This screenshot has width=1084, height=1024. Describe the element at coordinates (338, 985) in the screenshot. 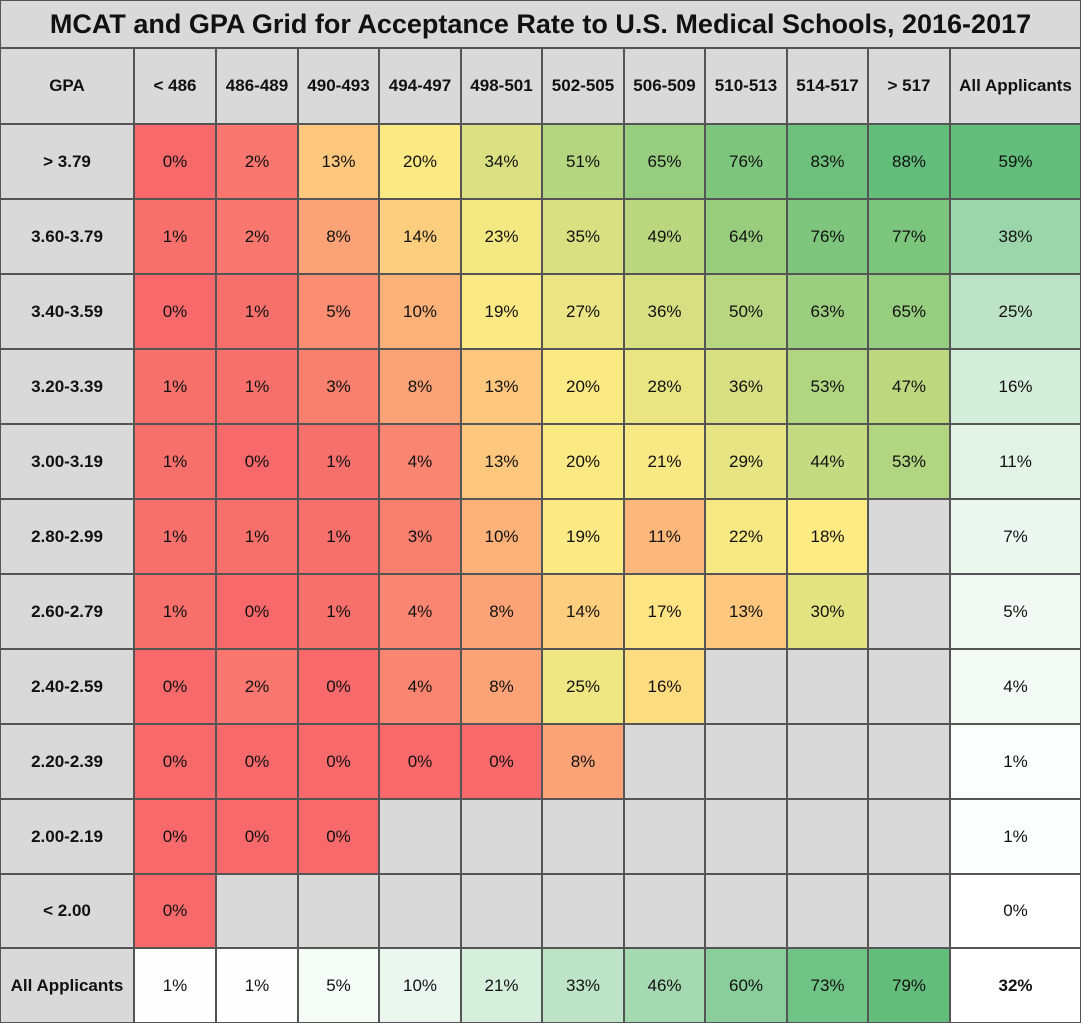

I see `cell-all-applicants-490-493: 5%` at that location.